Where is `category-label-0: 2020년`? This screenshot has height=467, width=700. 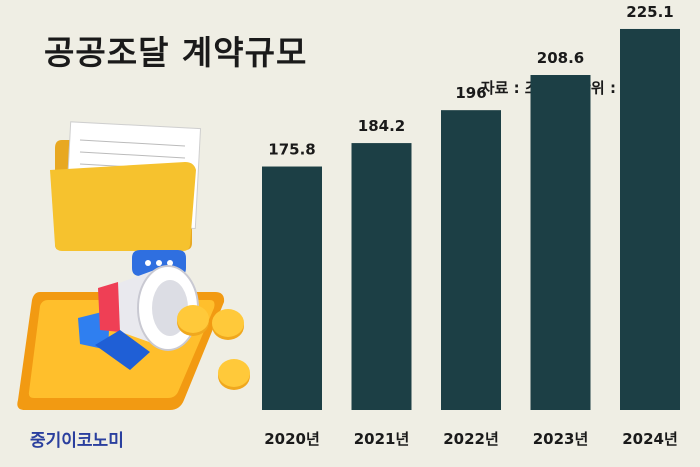
category-label-0: 2020년 is located at coordinates (292, 439).